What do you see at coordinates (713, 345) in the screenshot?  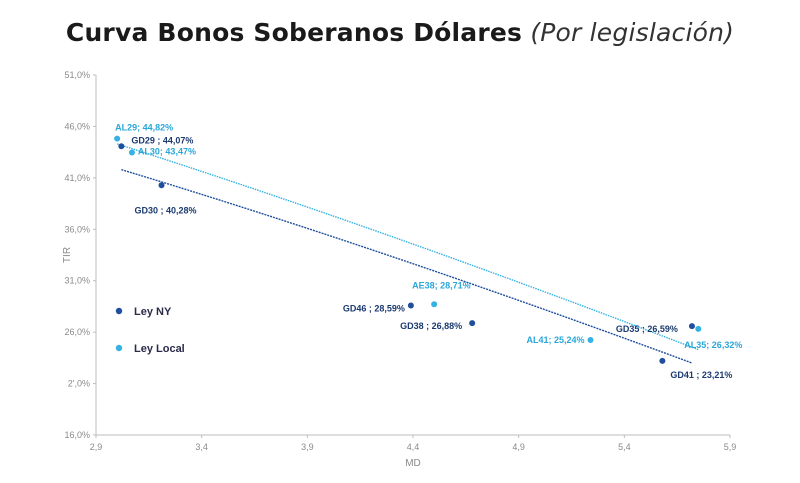 I see `data-label-ley-local: AL35; 26,32%` at bounding box center [713, 345].